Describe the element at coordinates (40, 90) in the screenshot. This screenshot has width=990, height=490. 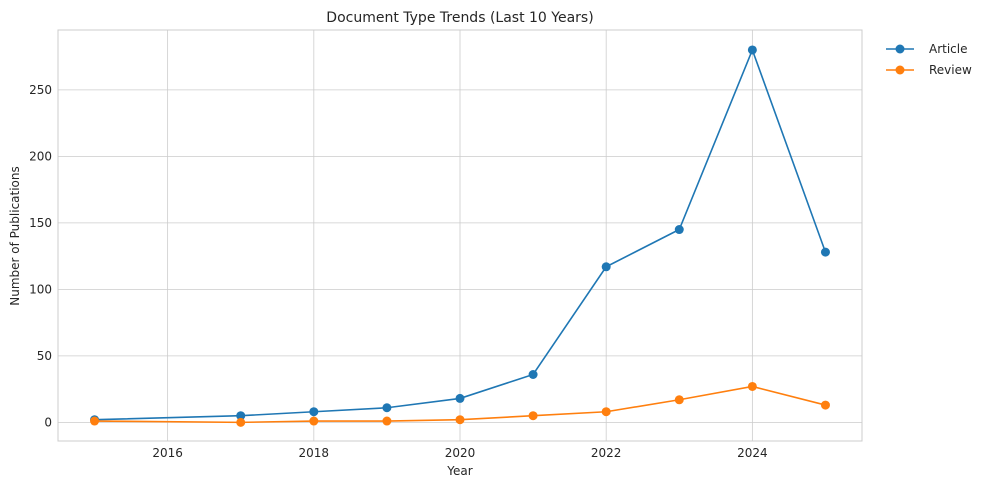
I see `y-tick-label: 250` at that location.